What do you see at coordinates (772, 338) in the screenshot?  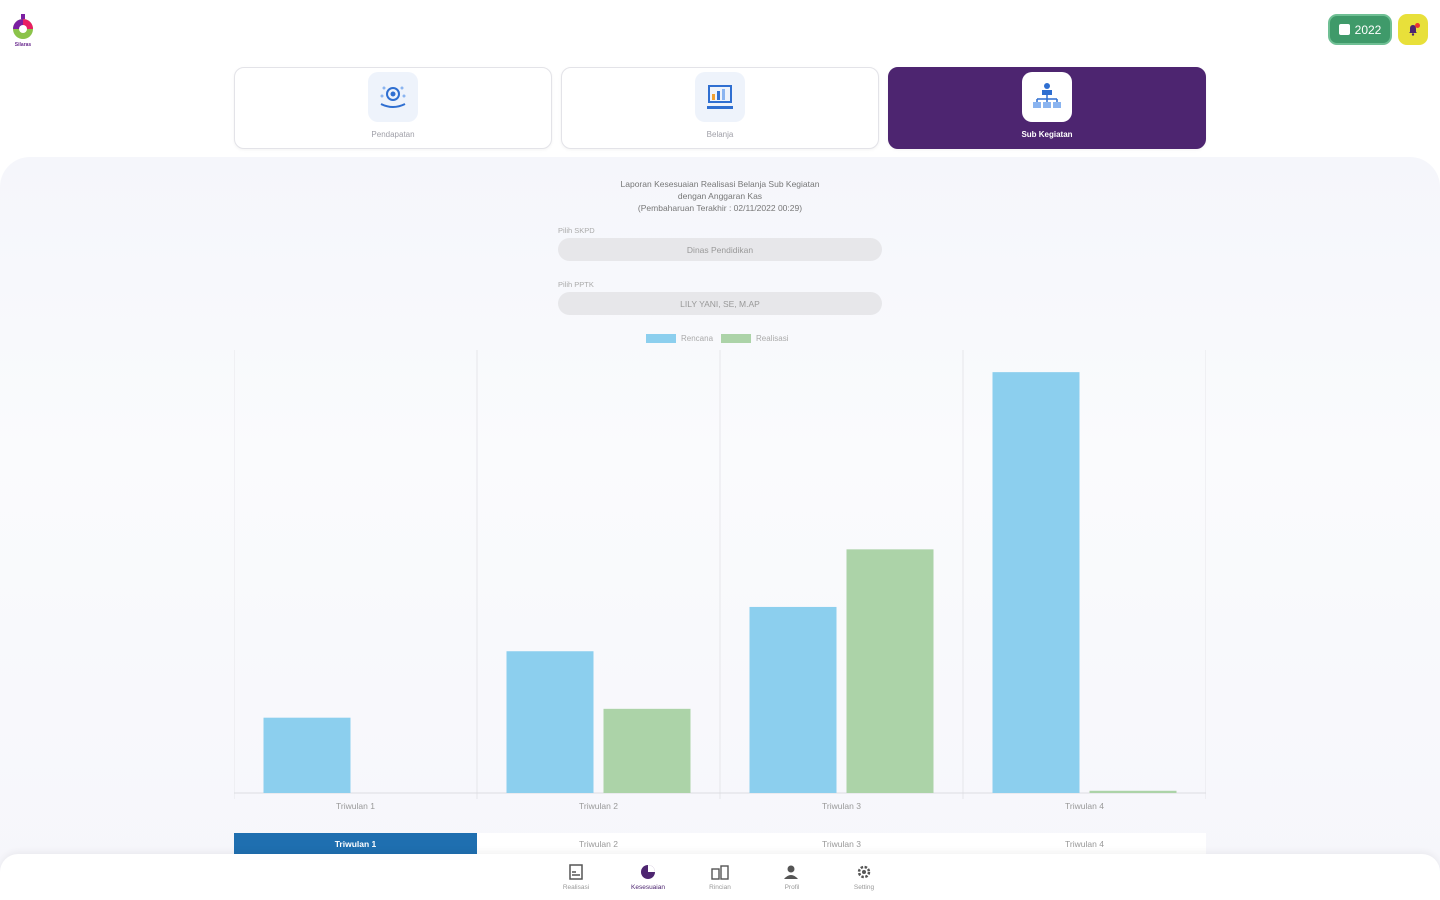 I see `legend-realisasi-label: Realisasi` at bounding box center [772, 338].